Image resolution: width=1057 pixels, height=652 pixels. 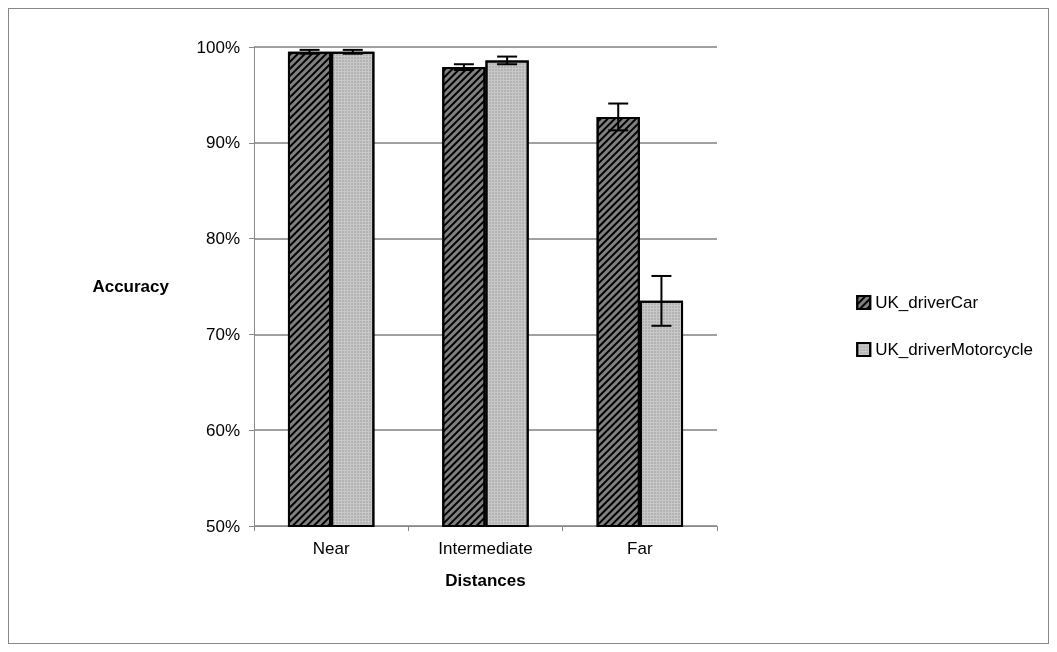 What do you see at coordinates (485, 580) in the screenshot?
I see `x-axis-title: Distances` at bounding box center [485, 580].